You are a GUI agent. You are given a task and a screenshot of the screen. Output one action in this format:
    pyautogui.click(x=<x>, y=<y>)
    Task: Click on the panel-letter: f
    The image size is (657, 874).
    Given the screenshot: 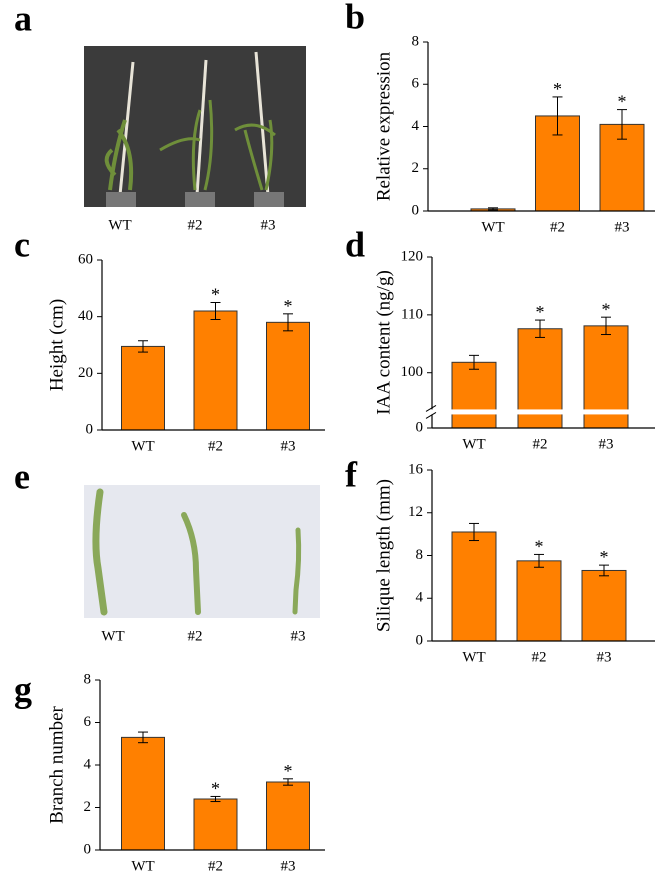 What is the action you would take?
    pyautogui.click(x=351, y=474)
    